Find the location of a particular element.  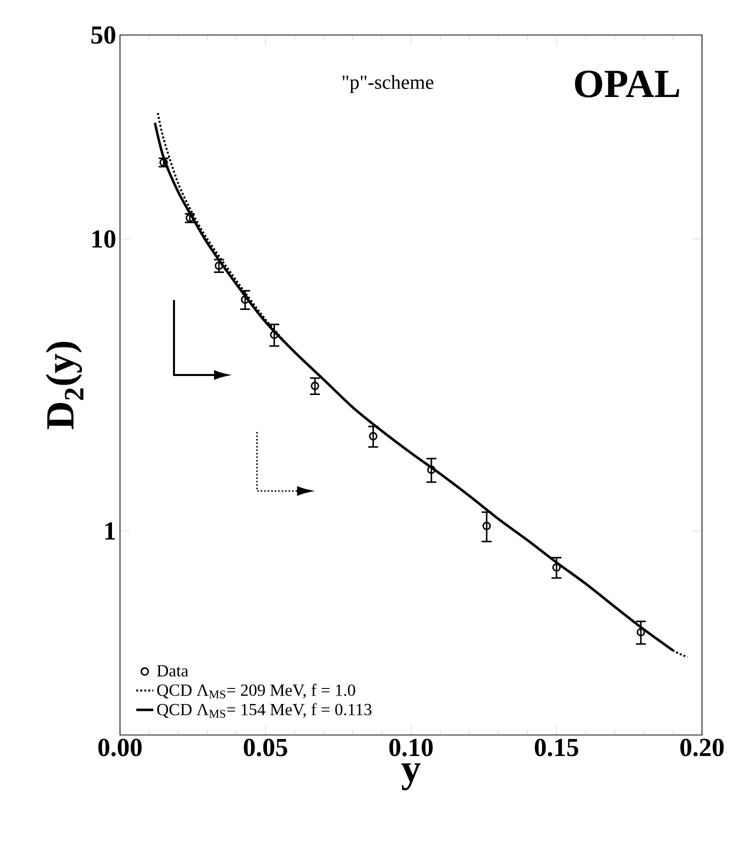

x-axis-title: y is located at coordinates (411, 776).